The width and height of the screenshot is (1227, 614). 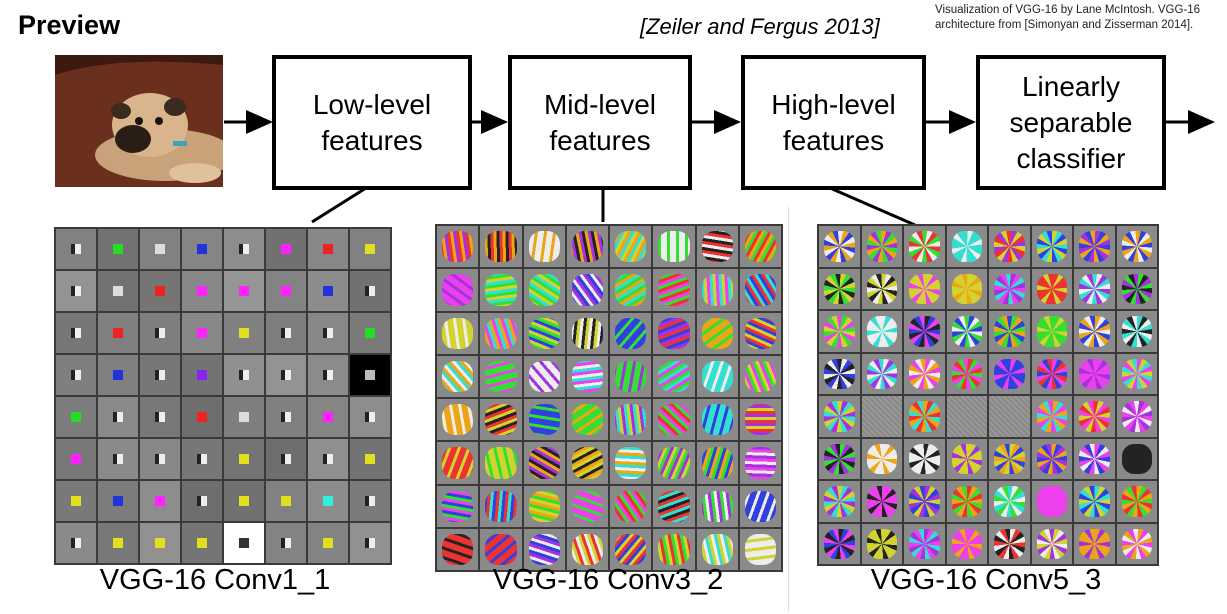 I want to click on stage-classifier-line-2: separable, so click(x=1071, y=122).